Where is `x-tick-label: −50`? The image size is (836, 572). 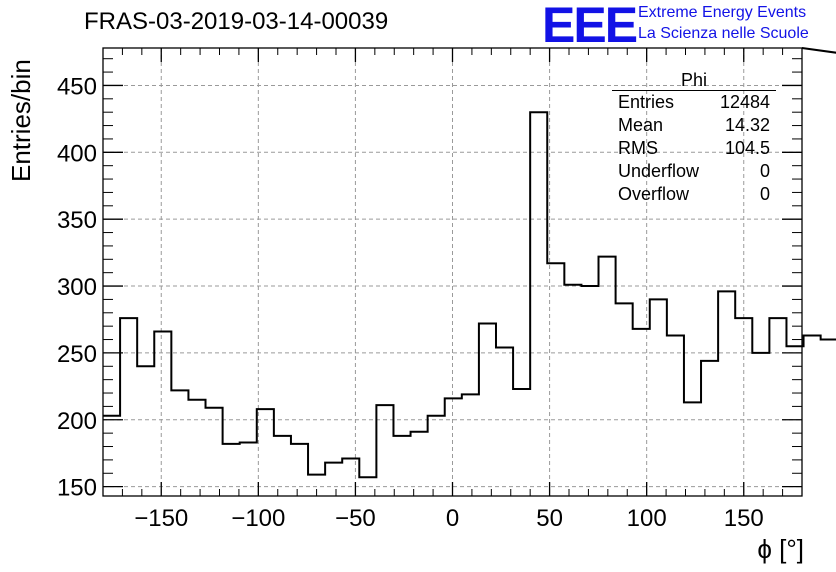
x-tick-label: −50 is located at coordinates (355, 518).